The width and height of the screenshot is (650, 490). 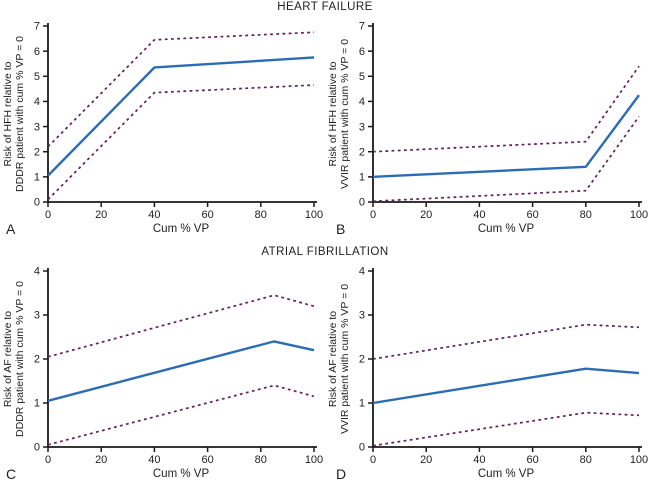 What do you see at coordinates (341, 474) in the screenshot?
I see `panel-label-d: D` at bounding box center [341, 474].